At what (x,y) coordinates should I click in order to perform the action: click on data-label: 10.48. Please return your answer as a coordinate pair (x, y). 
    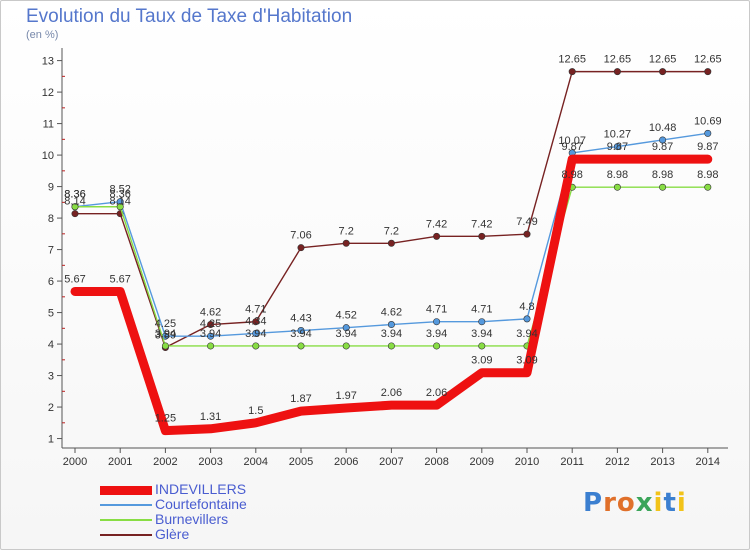
    Looking at the image, I should click on (663, 128).